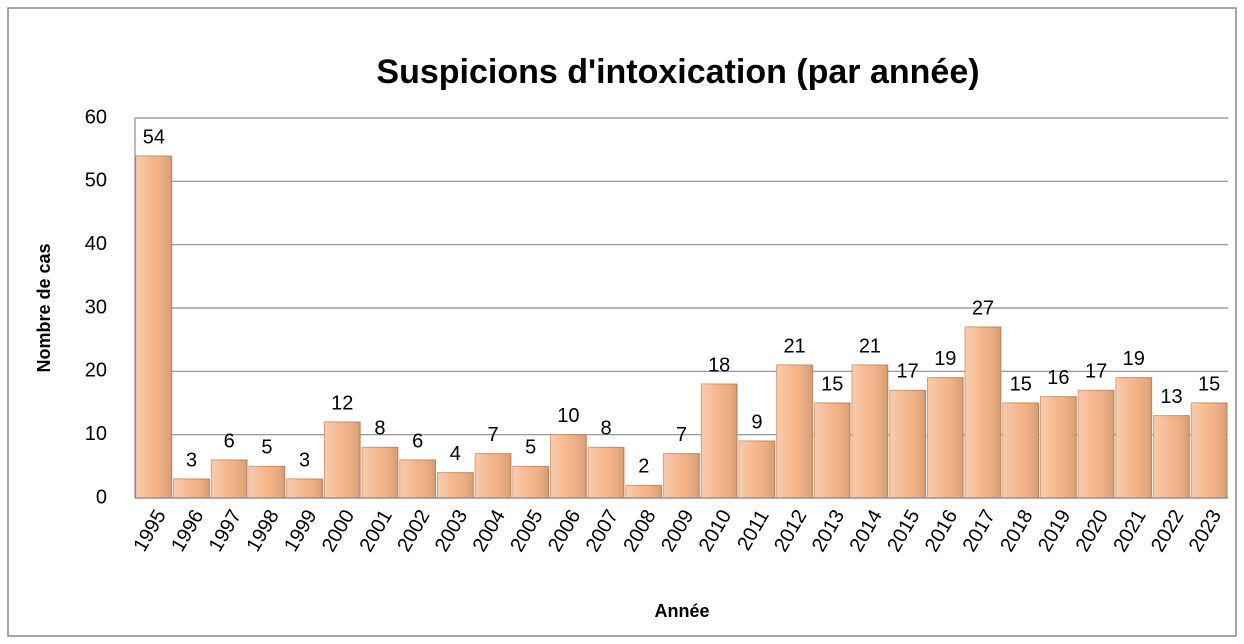  What do you see at coordinates (44, 307) in the screenshot?
I see `y-axis-label: Nombre de cas` at bounding box center [44, 307].